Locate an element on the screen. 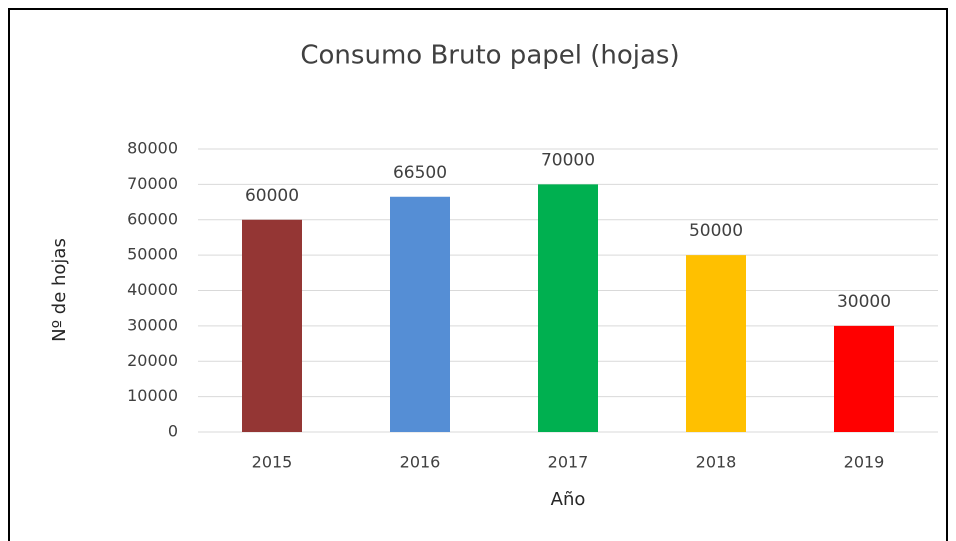 This screenshot has width=956, height=541. x-axis-label: Año is located at coordinates (568, 499).